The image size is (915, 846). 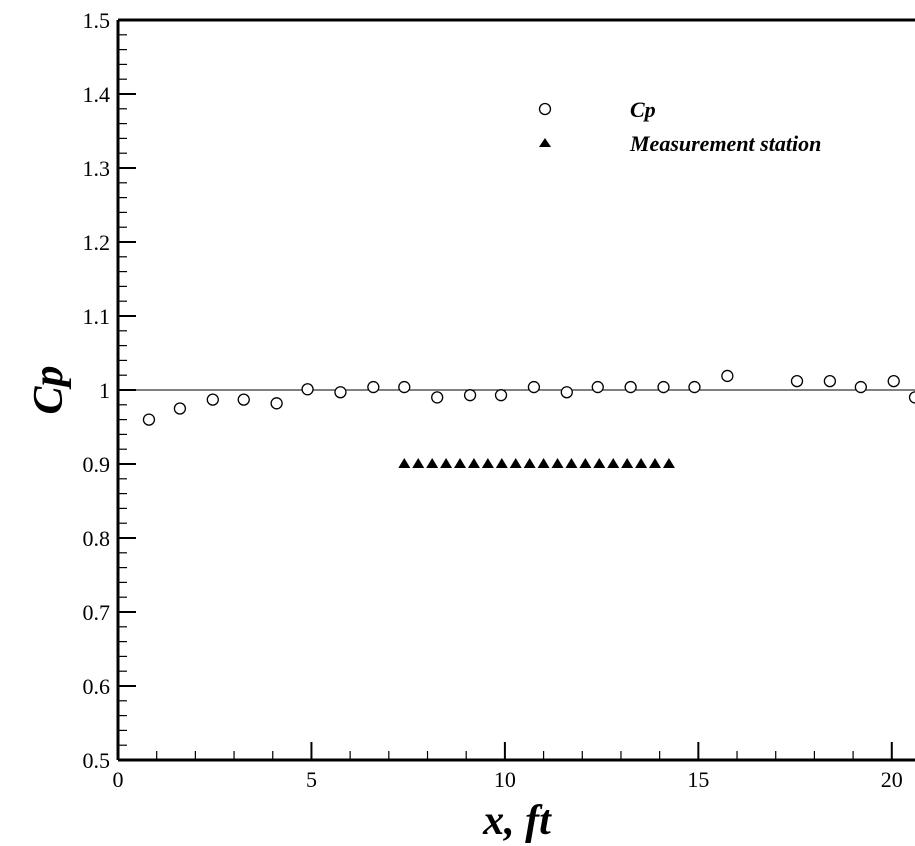 I want to click on y-tick-label: 1.4, so click(x=97, y=94).